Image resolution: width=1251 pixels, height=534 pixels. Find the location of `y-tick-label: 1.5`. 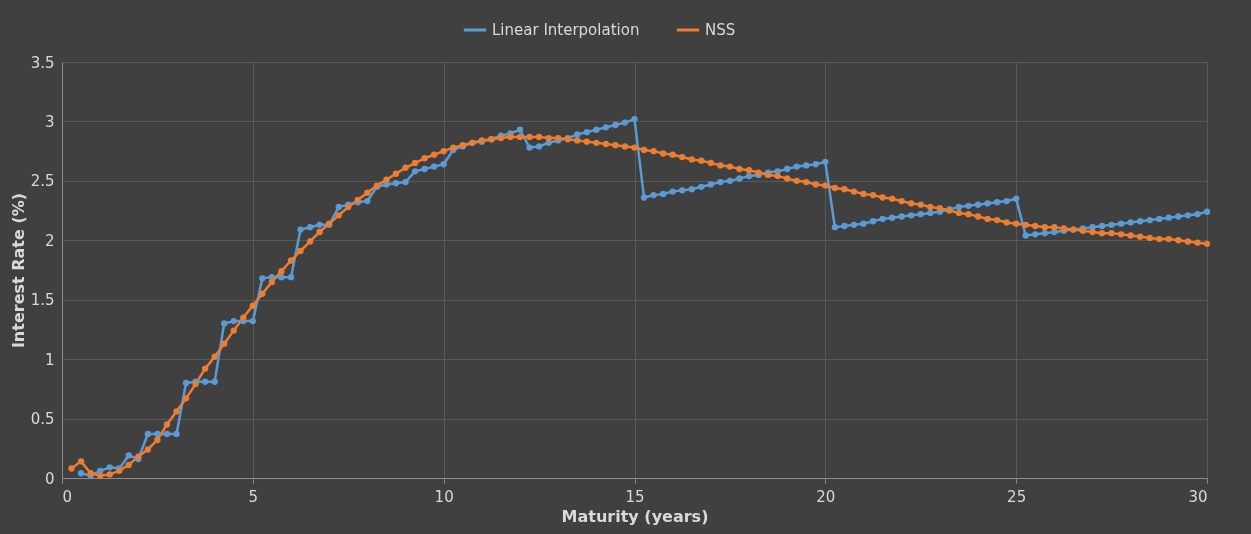

y-tick-label: 1.5 is located at coordinates (42, 300).